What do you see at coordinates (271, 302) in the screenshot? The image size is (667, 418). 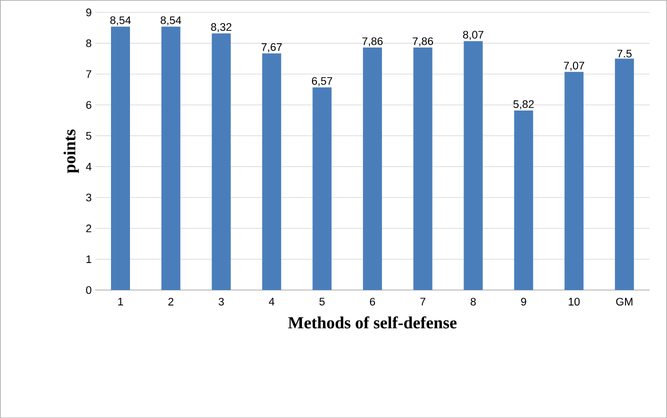 I see `x-tick-label: 4` at bounding box center [271, 302].